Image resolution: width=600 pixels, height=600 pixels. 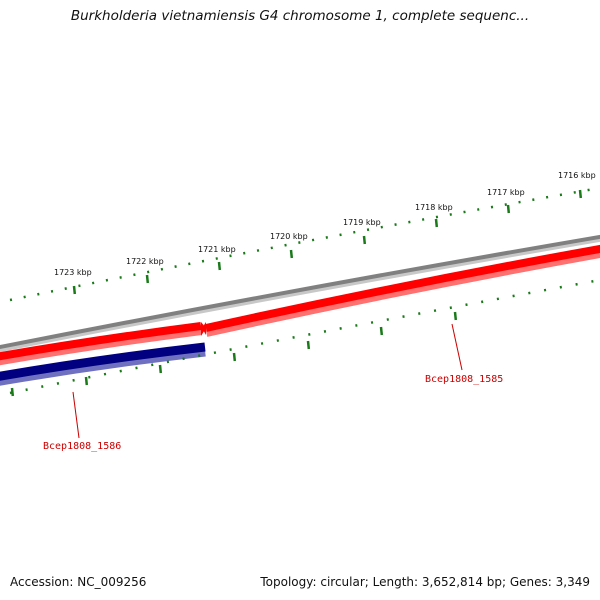 I want to click on kbp-label-1716: 1716 kbp, so click(x=577, y=175).